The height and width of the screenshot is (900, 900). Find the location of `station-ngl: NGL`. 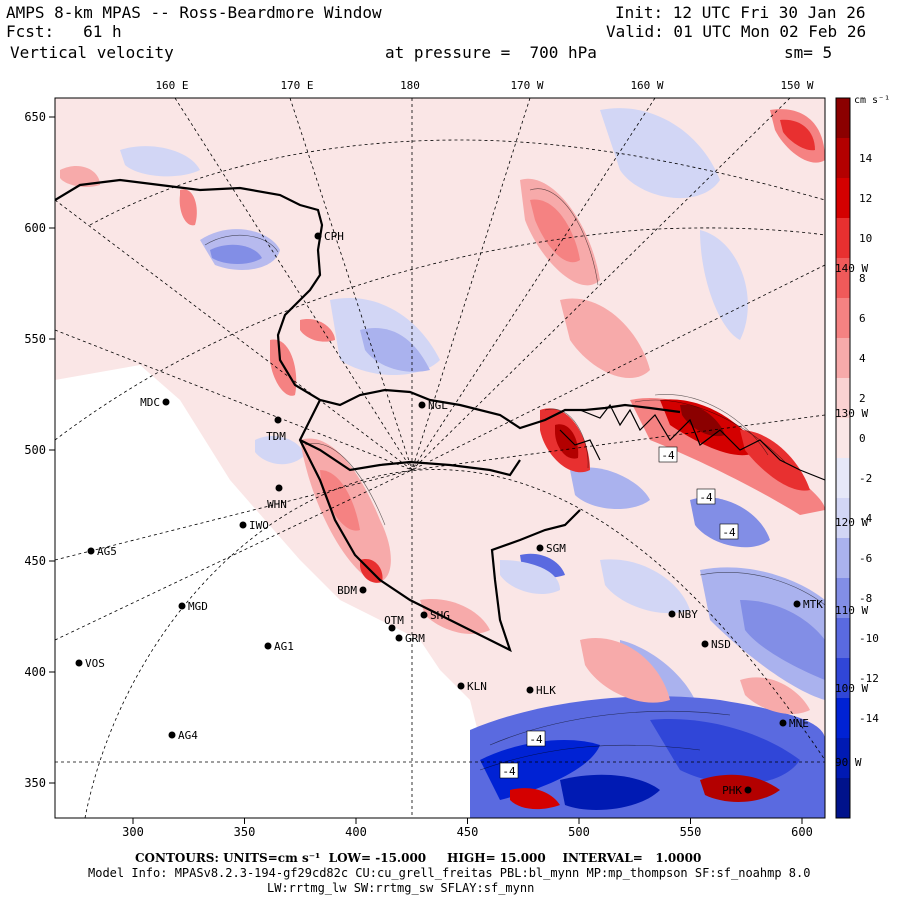

station-ngl: NGL is located at coordinates (433, 405).